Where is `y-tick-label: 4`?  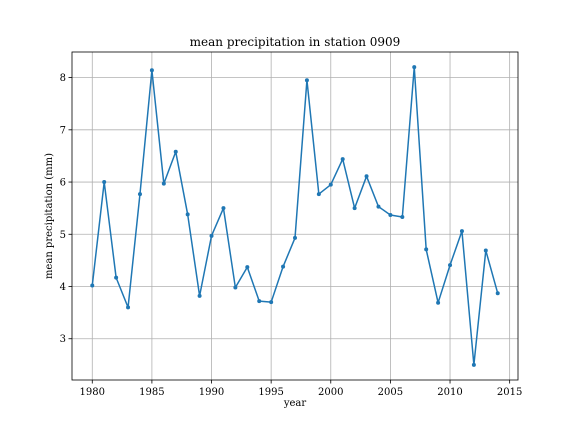 y-tick-label: 4 is located at coordinates (63, 287).